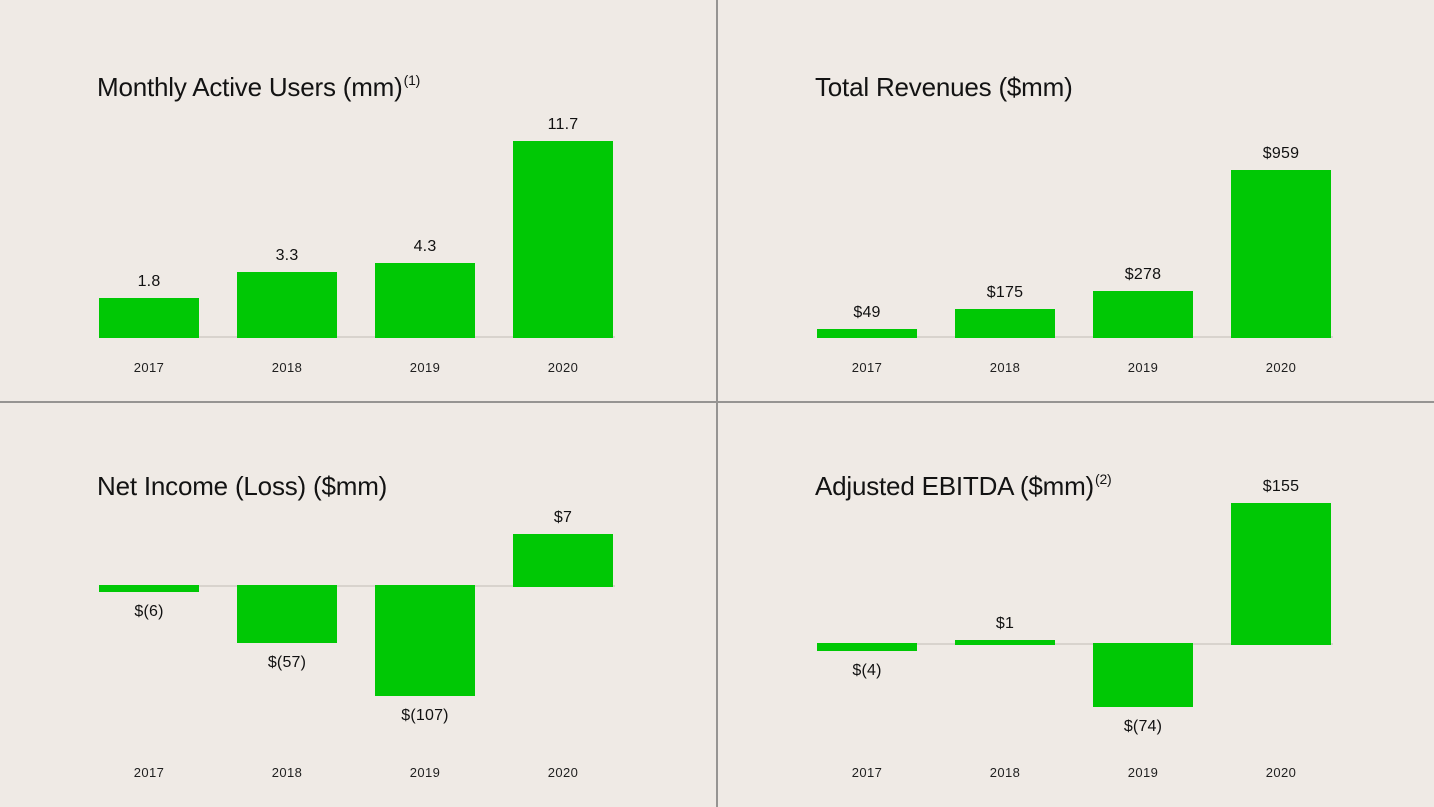  I want to click on horizontal-divider, so click(717, 402).